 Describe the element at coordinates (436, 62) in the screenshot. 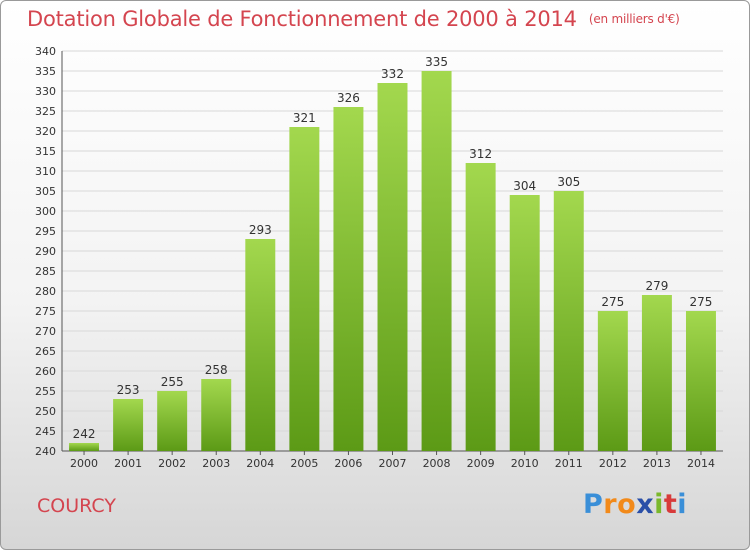

I see `bar-value-label: 335` at that location.